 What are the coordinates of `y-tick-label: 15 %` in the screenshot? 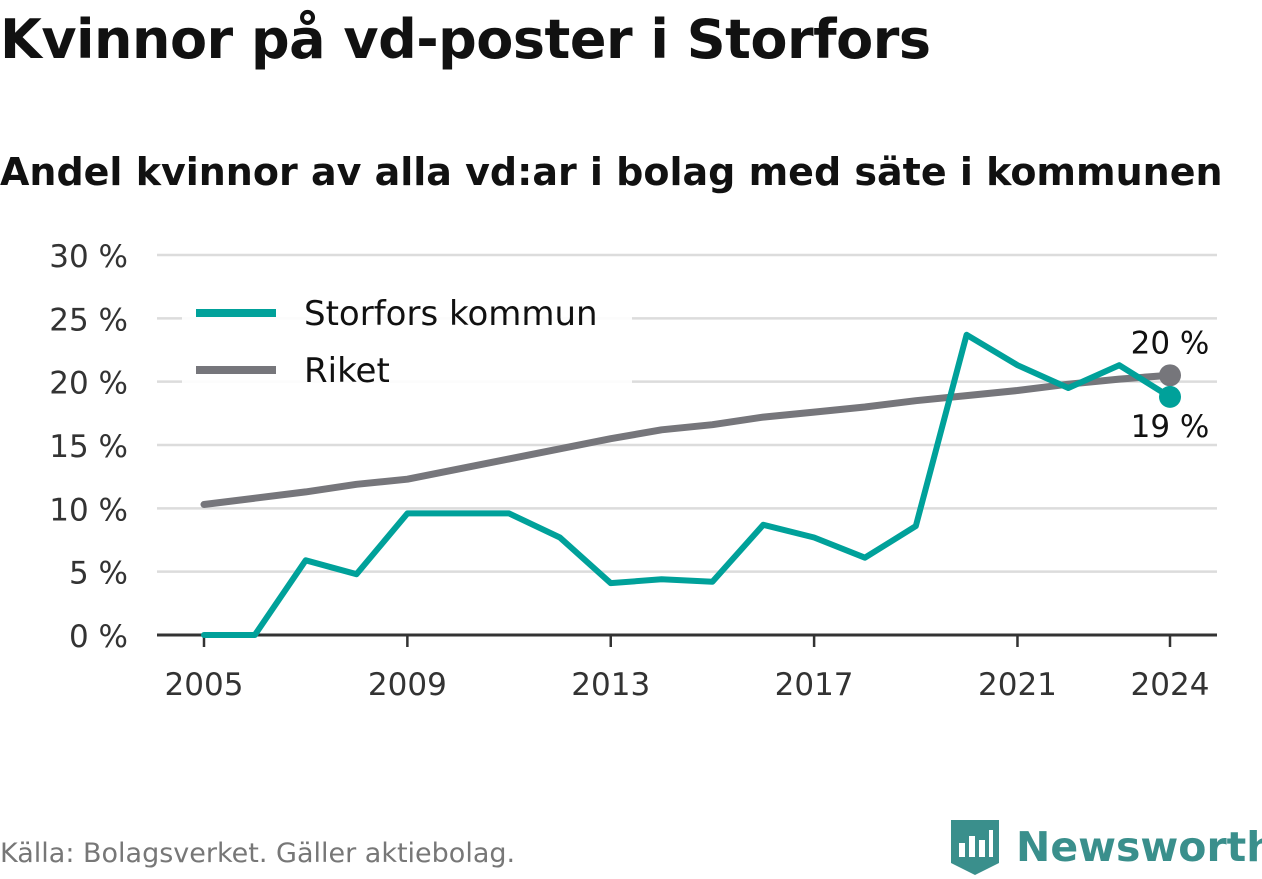 It's located at (88, 447).